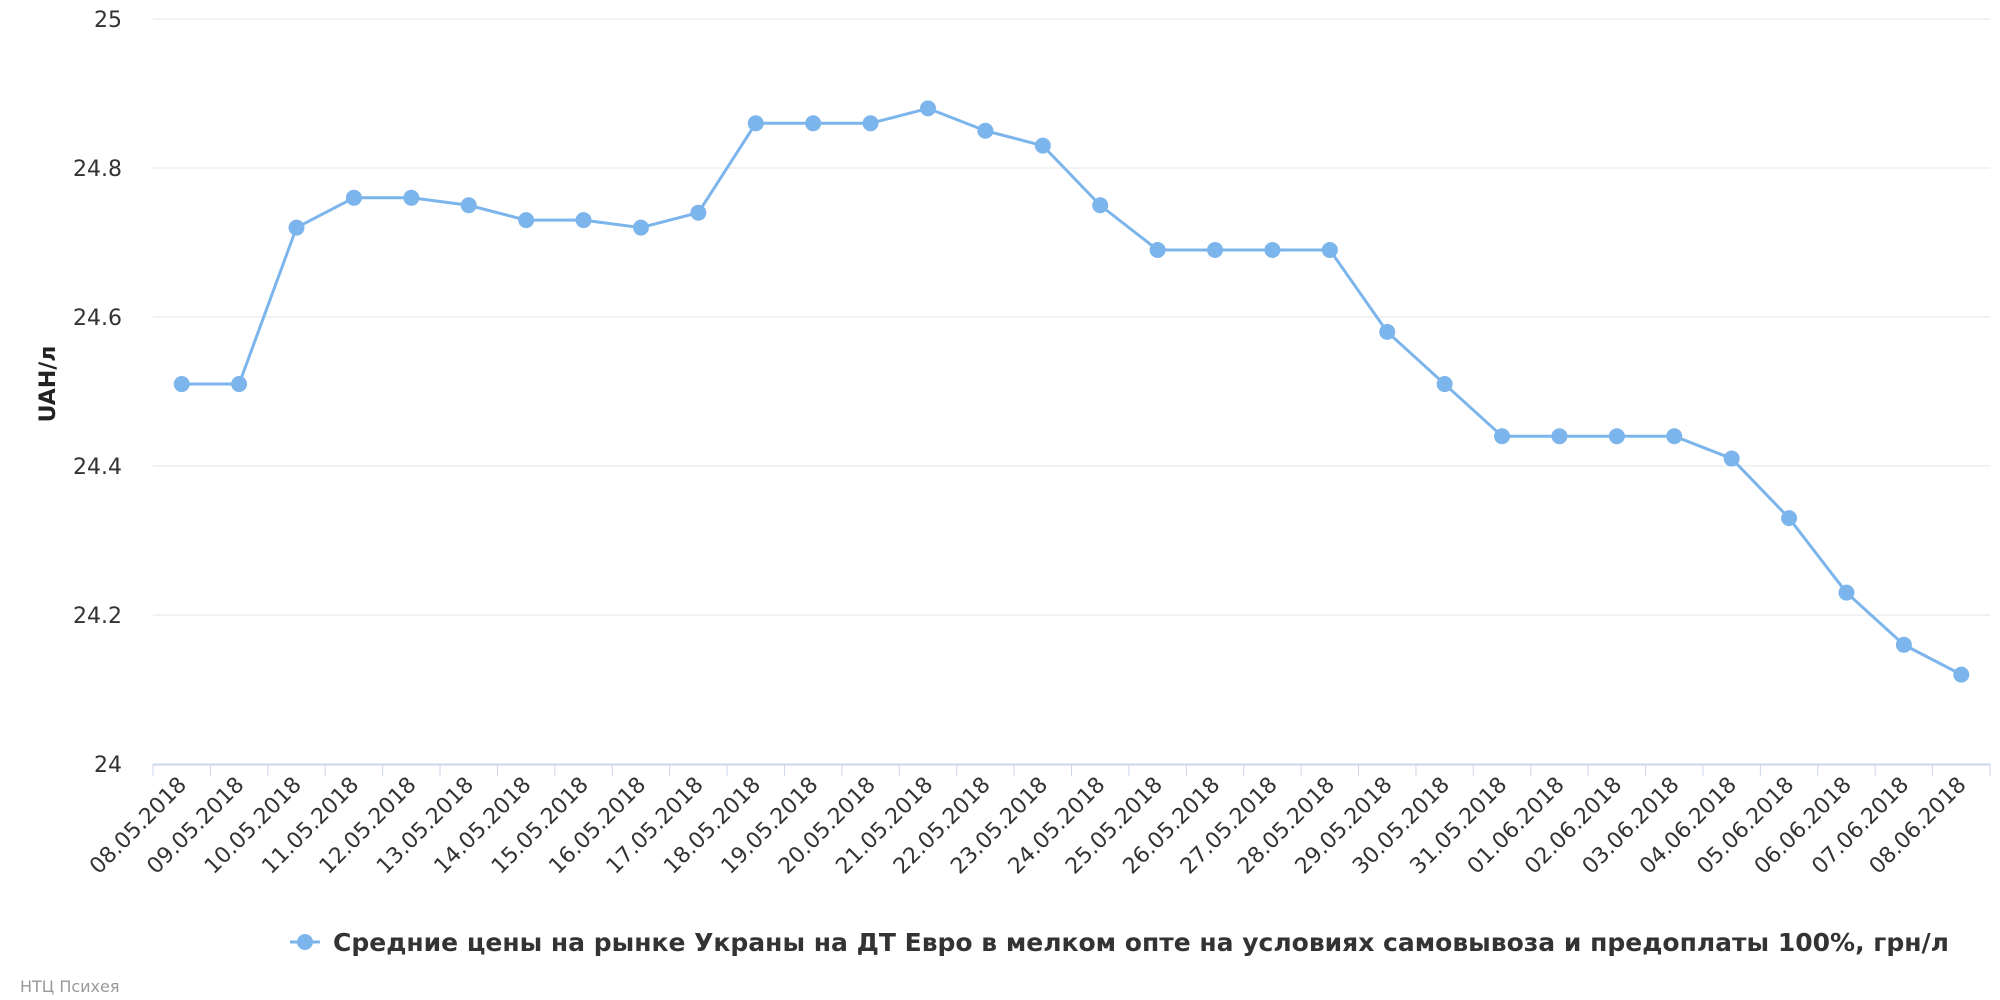 This screenshot has height=1000, width=2000. What do you see at coordinates (97, 616) in the screenshot?
I see `y-tick-label: 24.2` at bounding box center [97, 616].